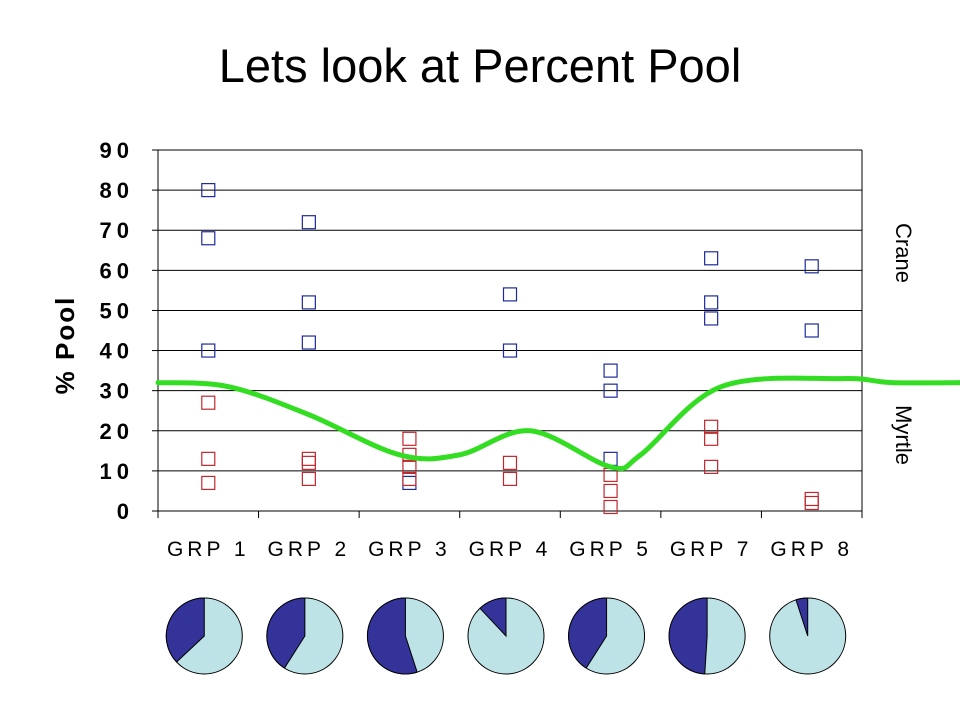 The width and height of the screenshot is (960, 720). Describe the element at coordinates (510, 536) in the screenshot. I see `x-tick-labels: GRP 1 GRP 2 GRP 3 GRP 4 GRP 5 GRP 7 GRP 8` at that location.